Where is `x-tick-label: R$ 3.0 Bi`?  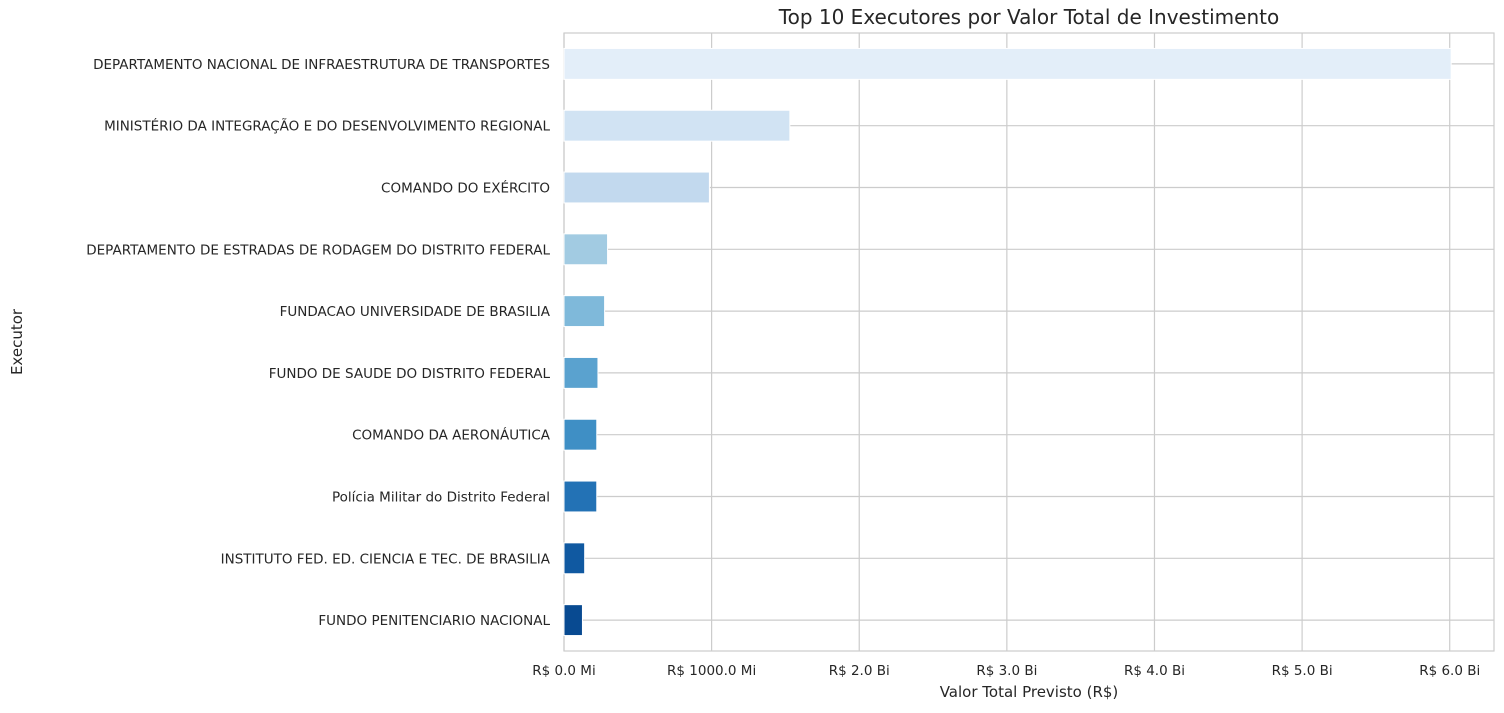 x-tick-label: R$ 3.0 Bi is located at coordinates (1006, 671).